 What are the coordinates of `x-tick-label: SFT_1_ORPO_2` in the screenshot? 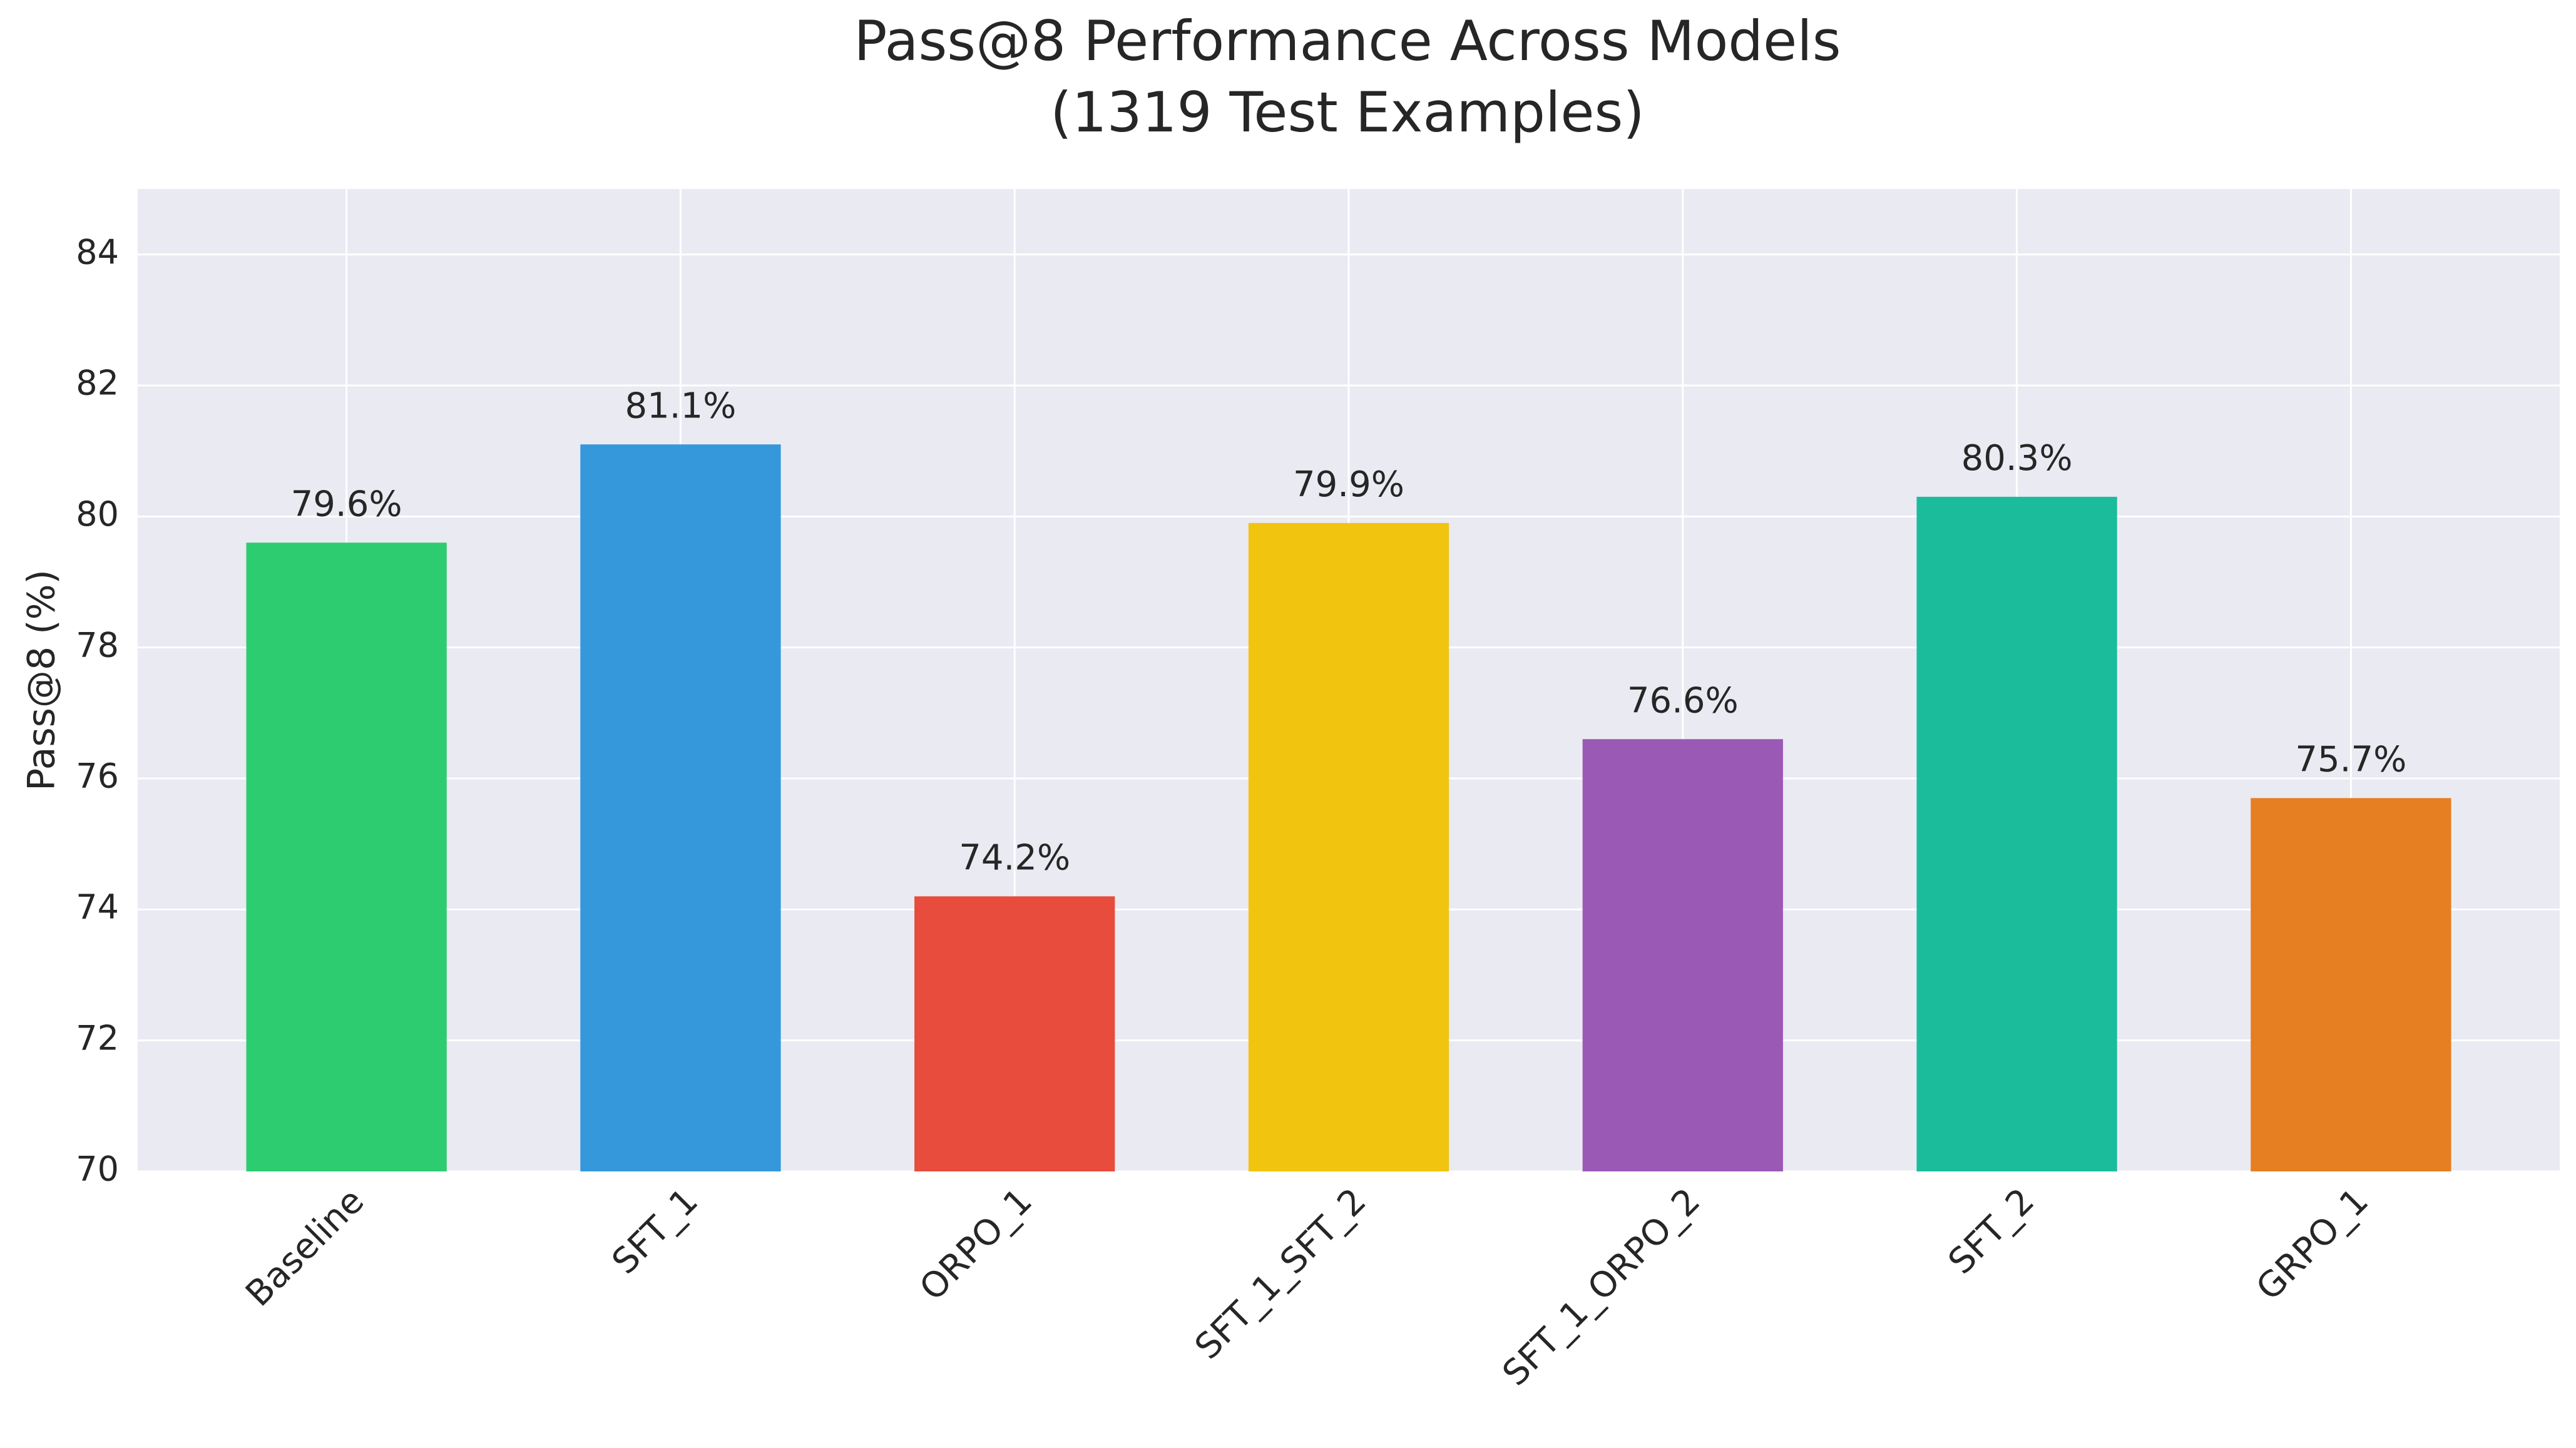 It's located at (1602, 1288).